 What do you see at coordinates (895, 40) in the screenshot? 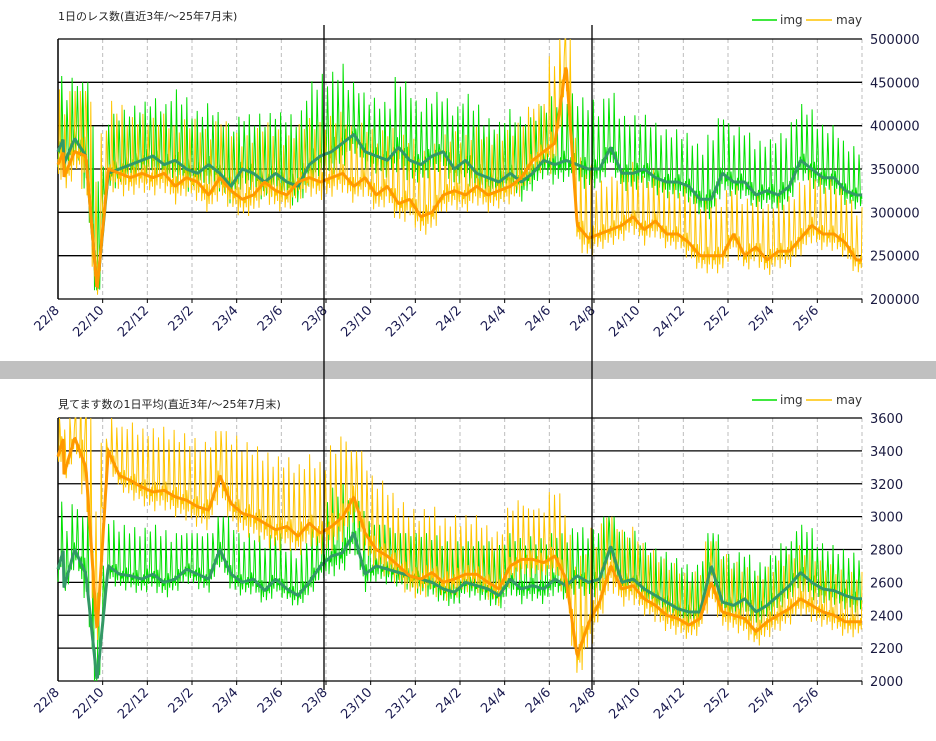
I see `y-tick-label: 500000` at bounding box center [895, 40].